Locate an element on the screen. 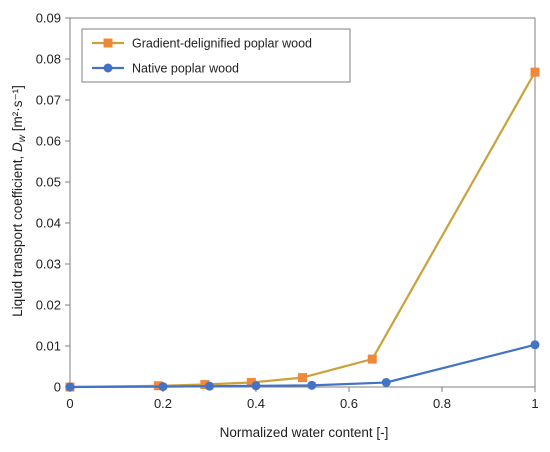 The width and height of the screenshot is (550, 452). legend-marker-circle is located at coordinates (108, 68).